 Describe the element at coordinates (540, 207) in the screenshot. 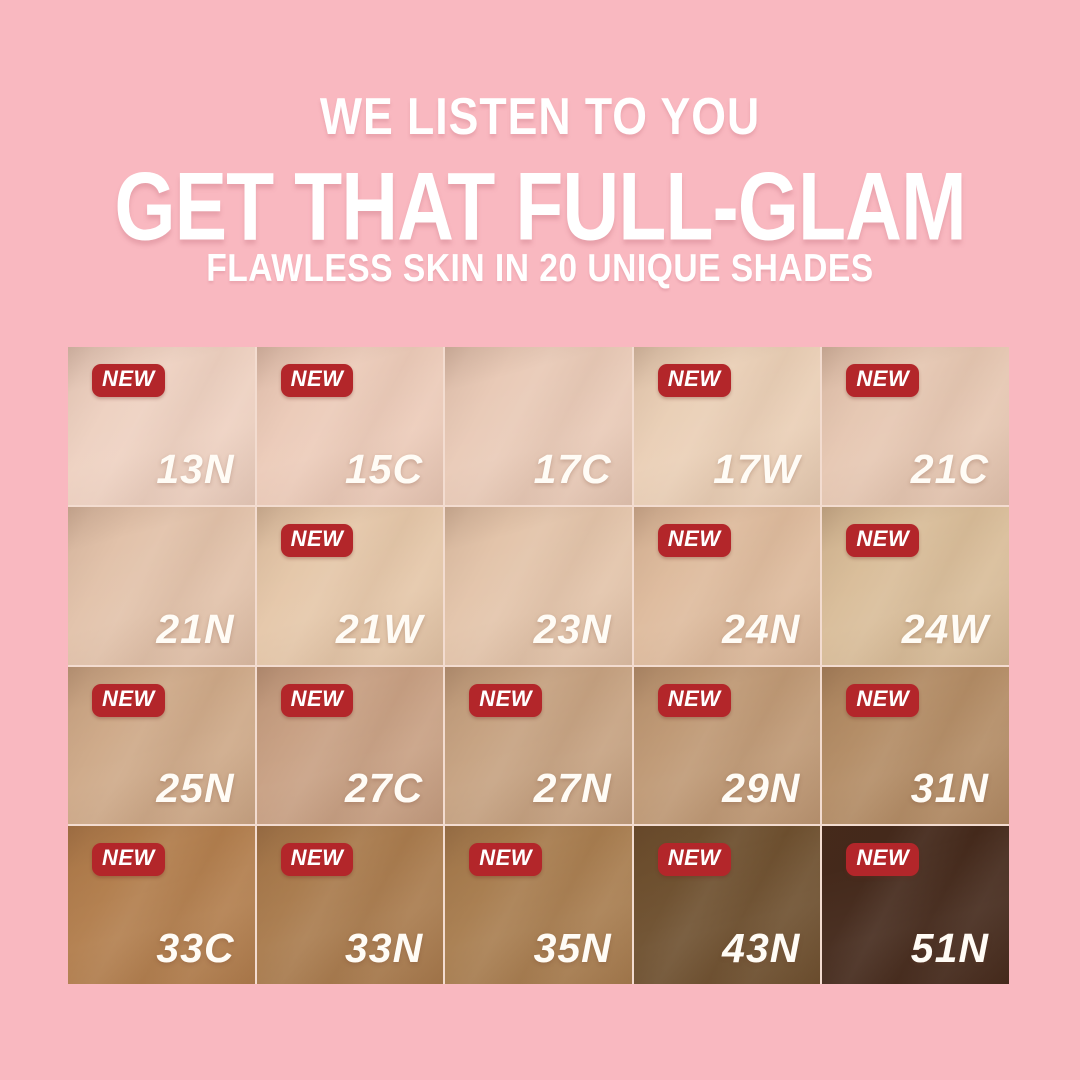

I see `headline: GET THAT FULL-GLAM` at that location.